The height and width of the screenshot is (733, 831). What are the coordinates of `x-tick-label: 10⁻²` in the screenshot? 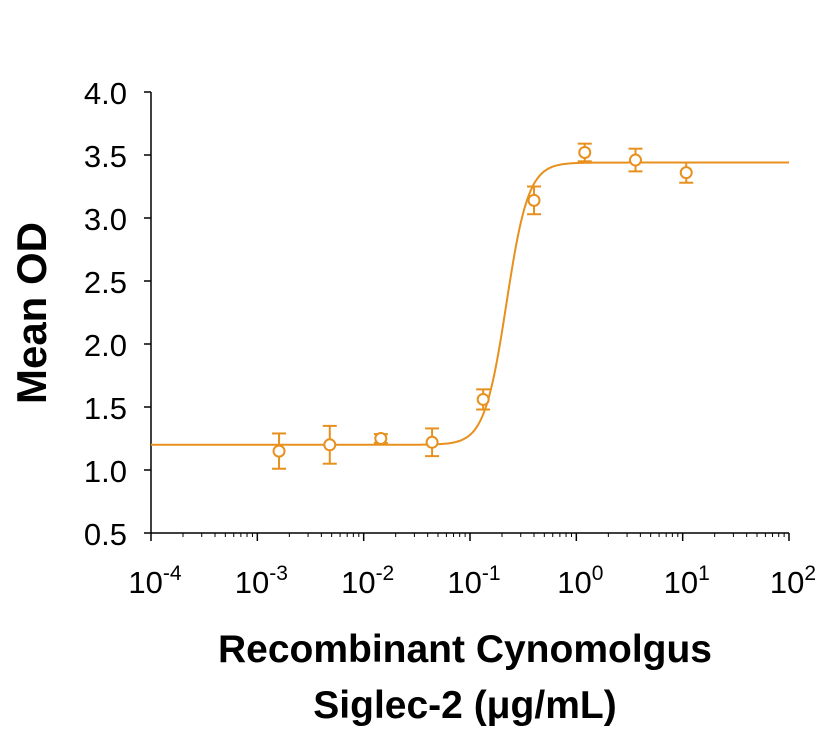 It's located at (367, 581).